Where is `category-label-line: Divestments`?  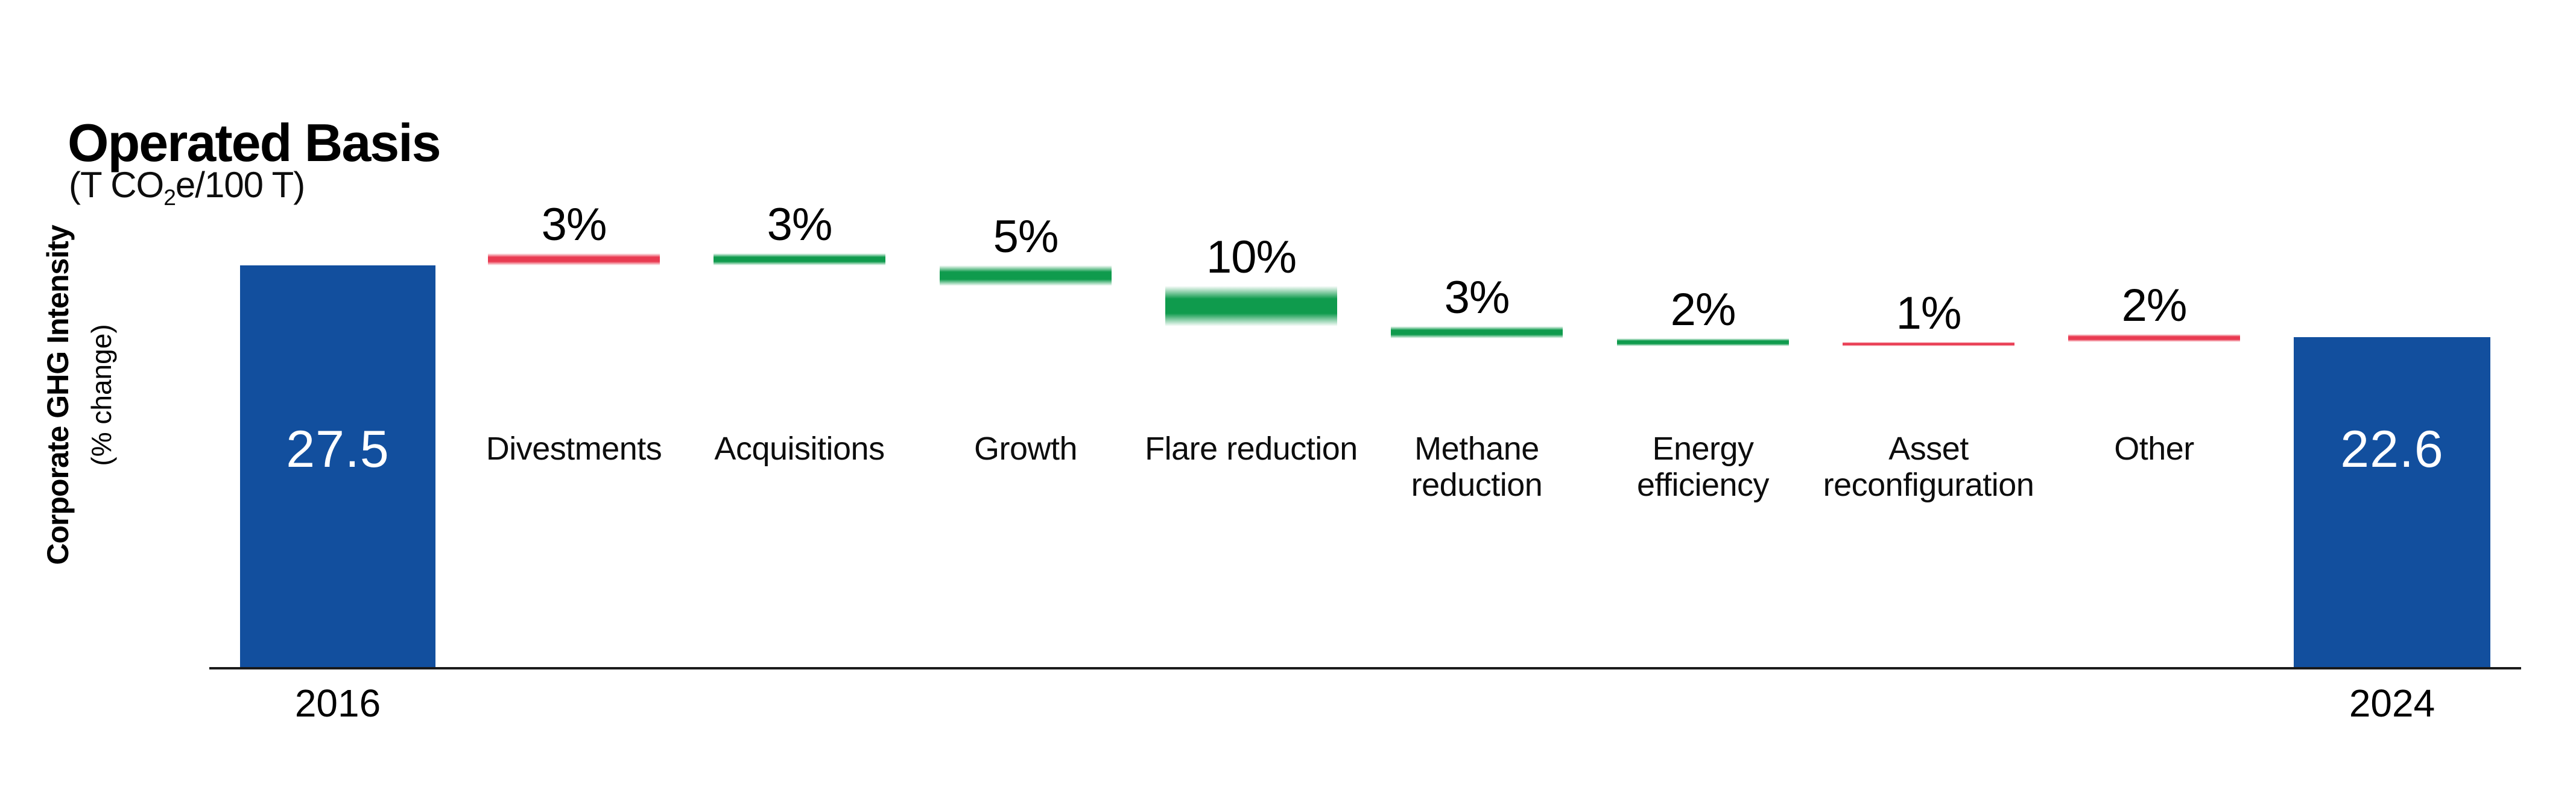
category-label-line: Divestments is located at coordinates (574, 449).